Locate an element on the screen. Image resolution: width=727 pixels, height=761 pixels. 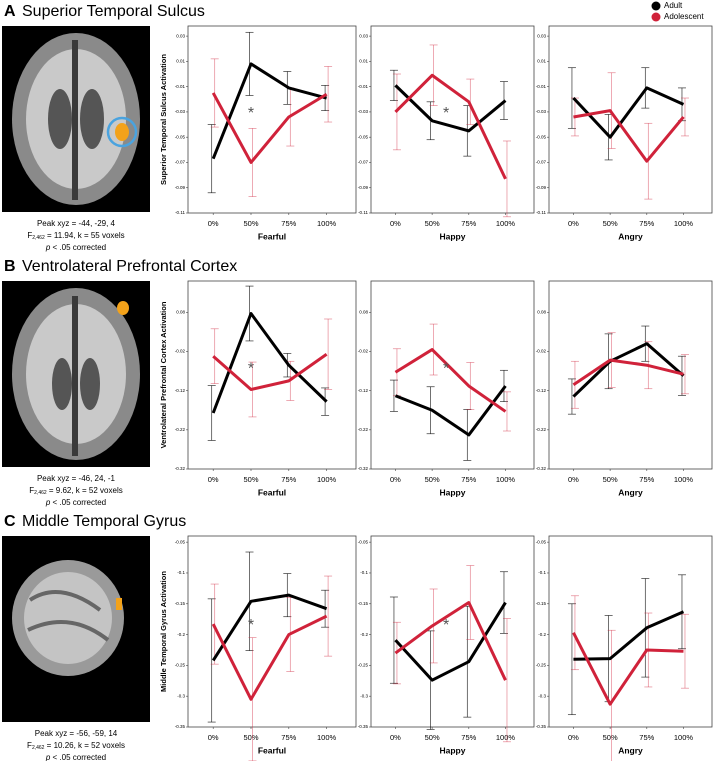
y-tick-label: -0.22 is located at coordinates (541, 429).